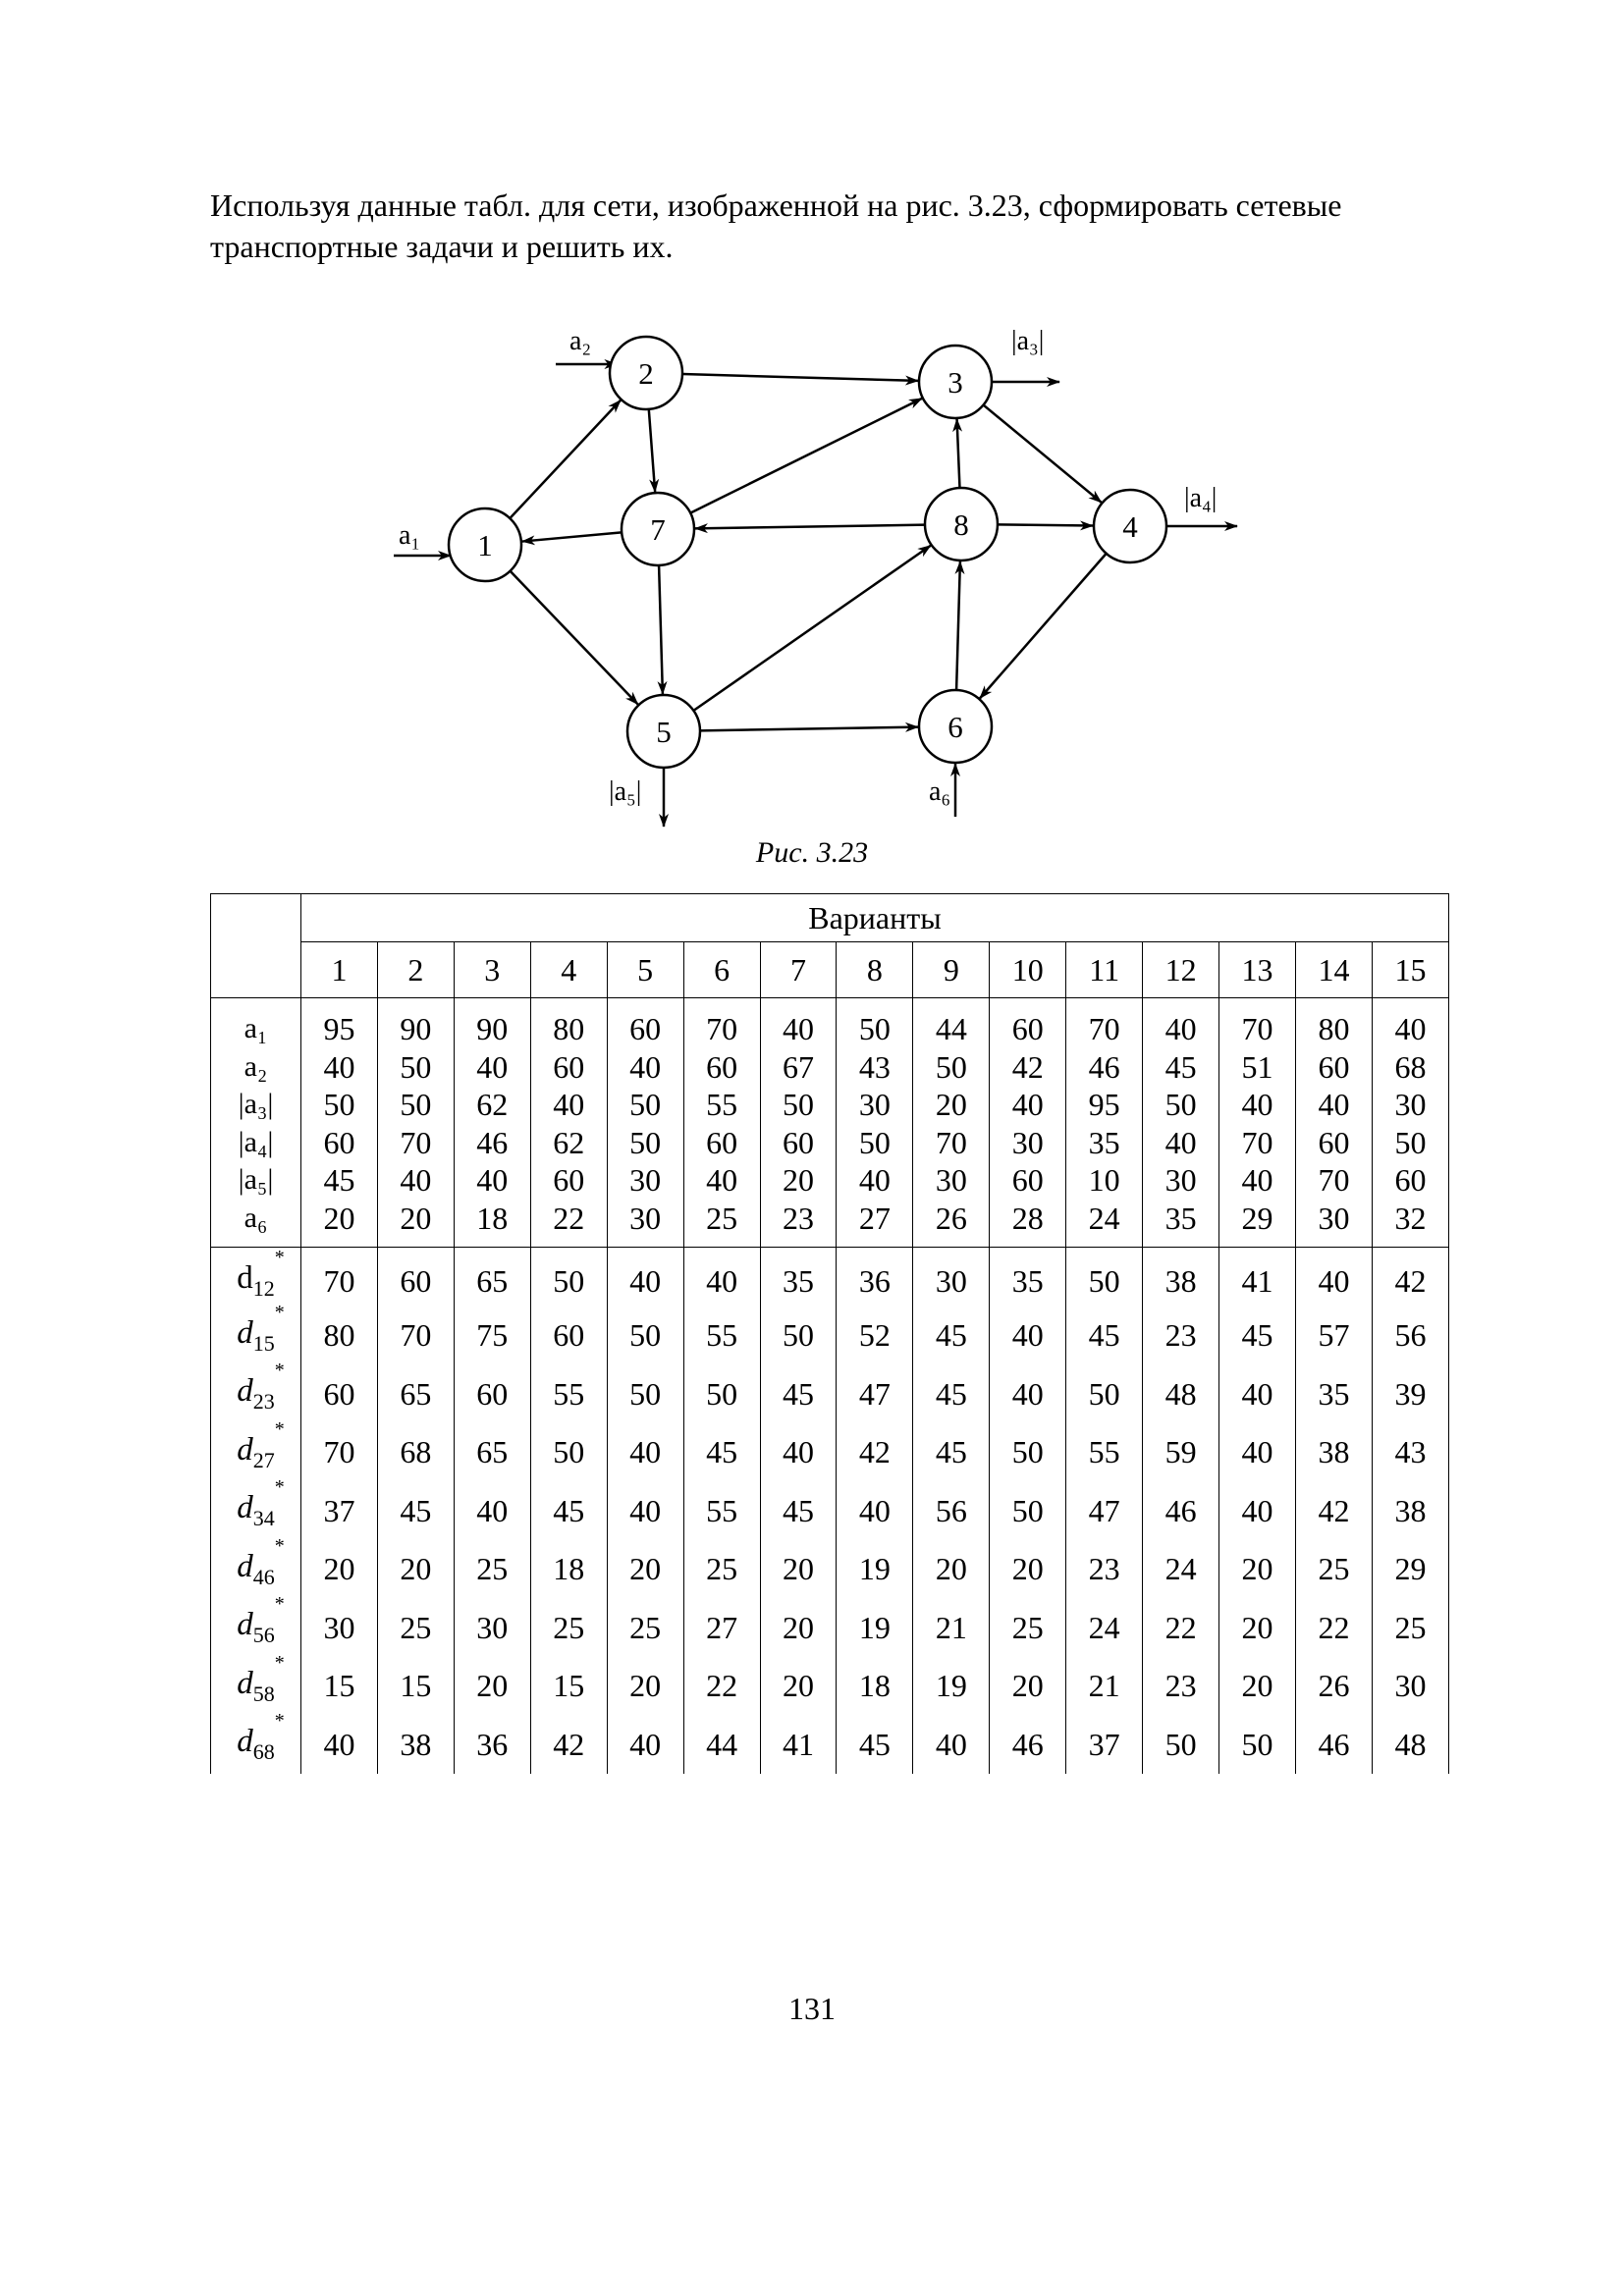  Describe the element at coordinates (568, 970) in the screenshot. I see `variant-number: 4` at that location.